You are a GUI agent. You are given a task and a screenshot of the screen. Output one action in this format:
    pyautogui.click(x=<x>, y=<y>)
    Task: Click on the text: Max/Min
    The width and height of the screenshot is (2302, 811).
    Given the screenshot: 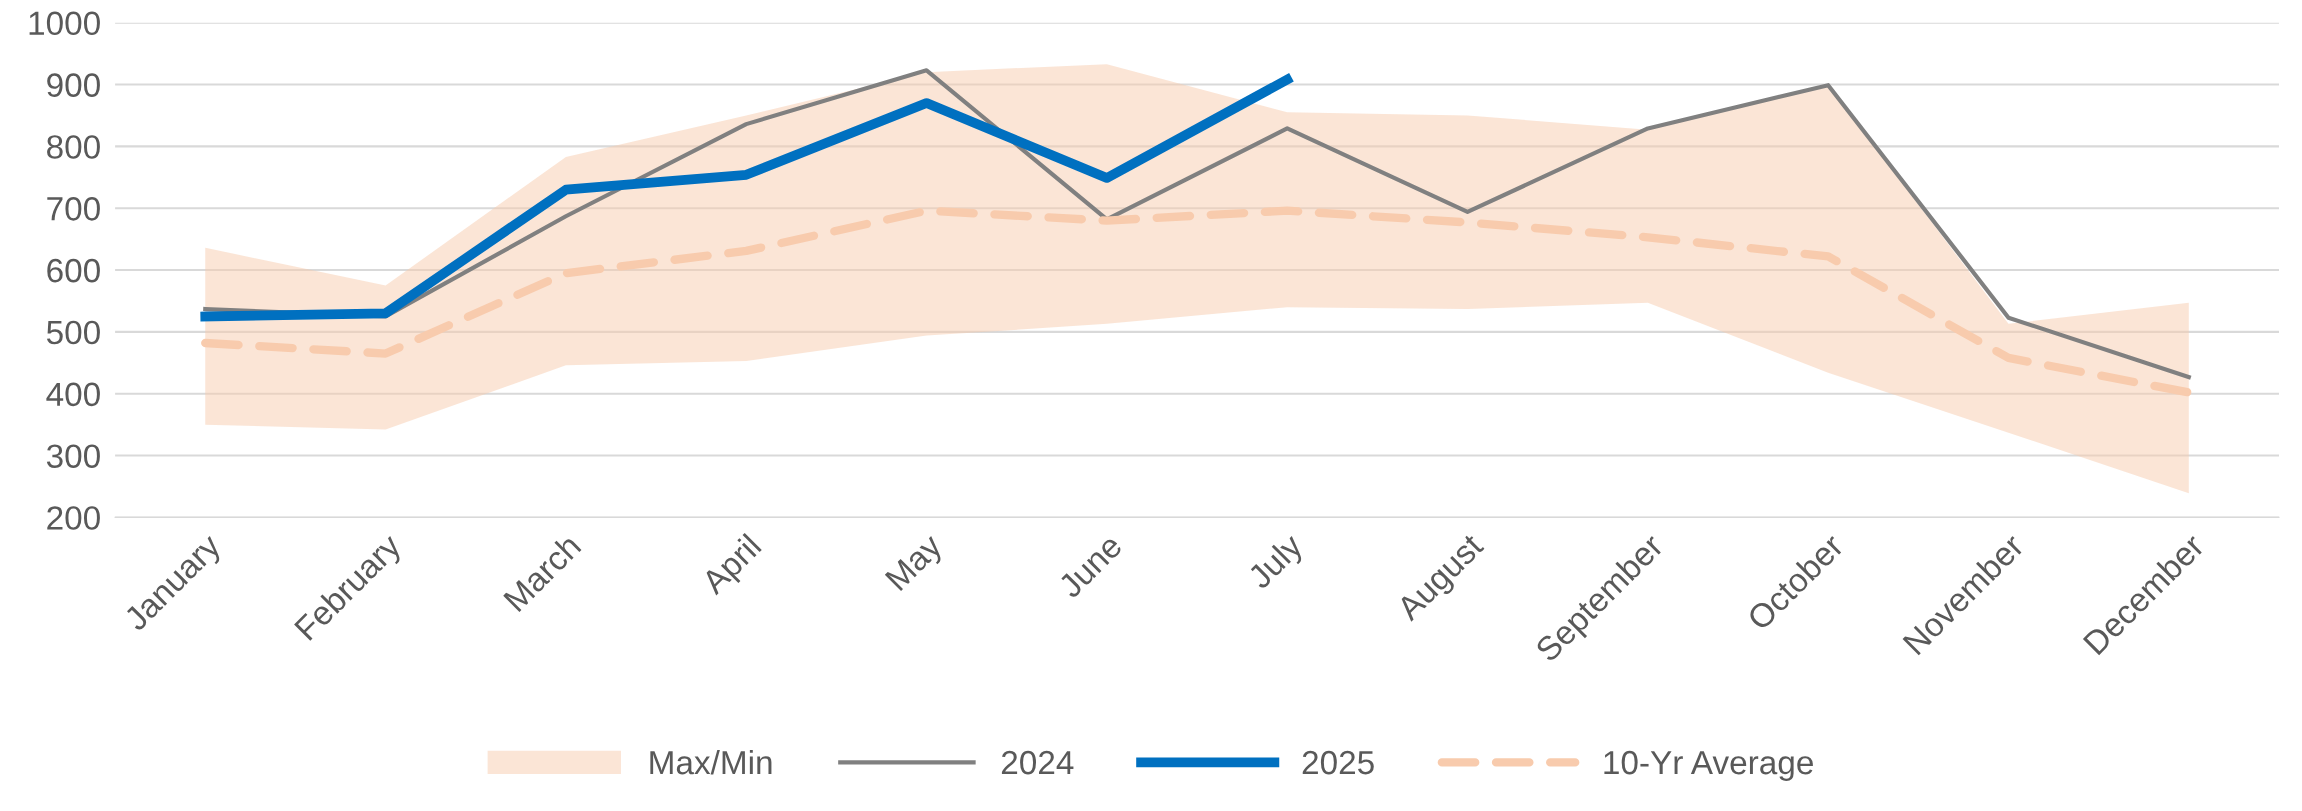 What is the action you would take?
    pyautogui.click(x=711, y=762)
    